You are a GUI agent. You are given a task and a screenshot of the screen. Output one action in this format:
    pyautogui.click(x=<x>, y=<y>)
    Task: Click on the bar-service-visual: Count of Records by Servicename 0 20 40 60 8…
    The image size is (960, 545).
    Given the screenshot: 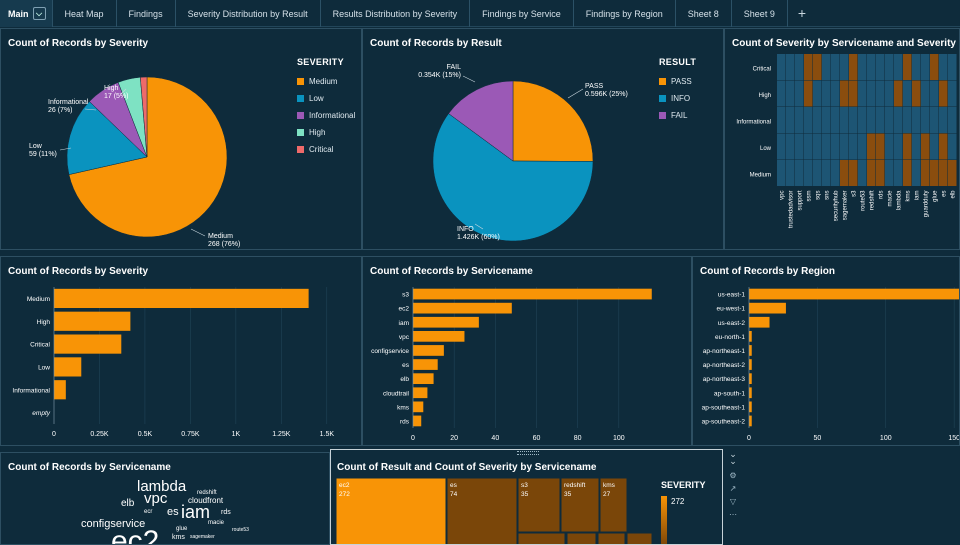 What is the action you would take?
    pyautogui.click(x=527, y=351)
    